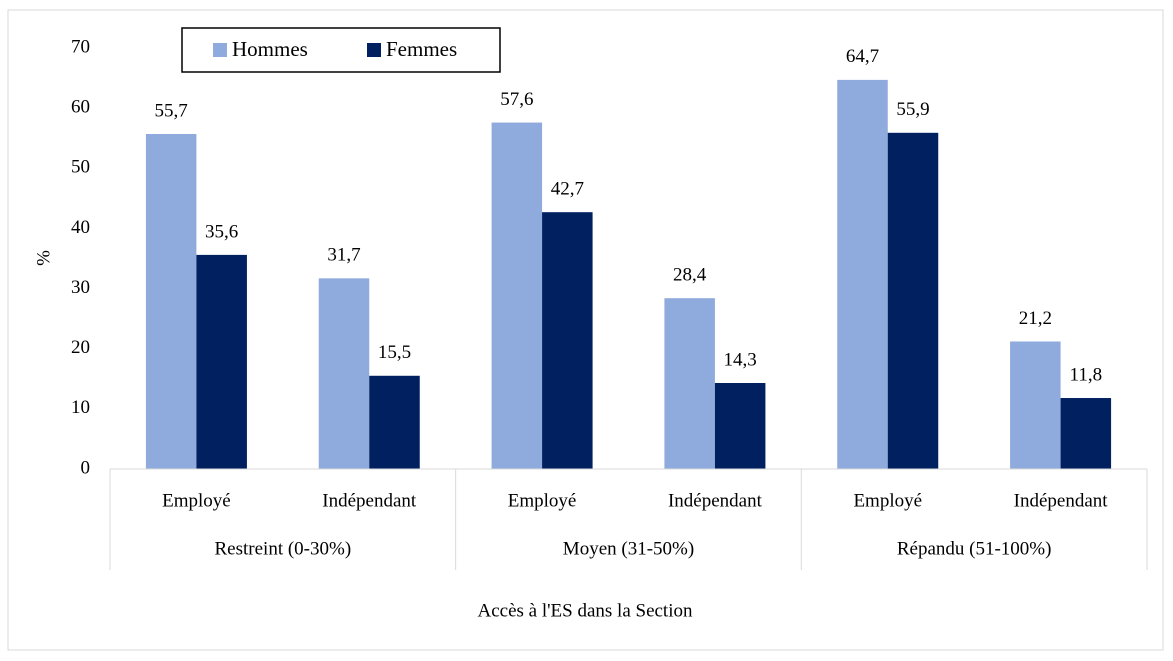 The width and height of the screenshot is (1173, 661). Describe the element at coordinates (343, 255) in the screenshot. I see `data-label: 31,7` at that location.